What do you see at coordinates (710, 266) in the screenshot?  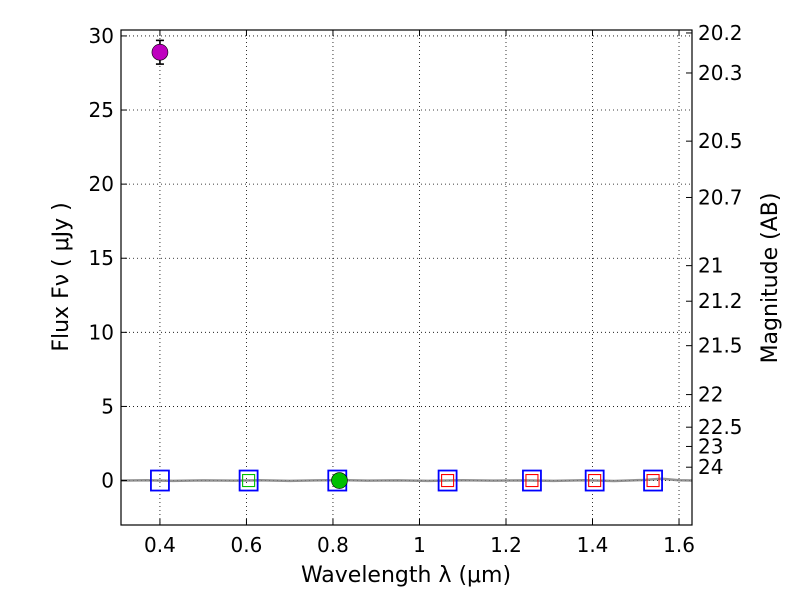 I see `mag-tick-label: 21` at bounding box center [710, 266].